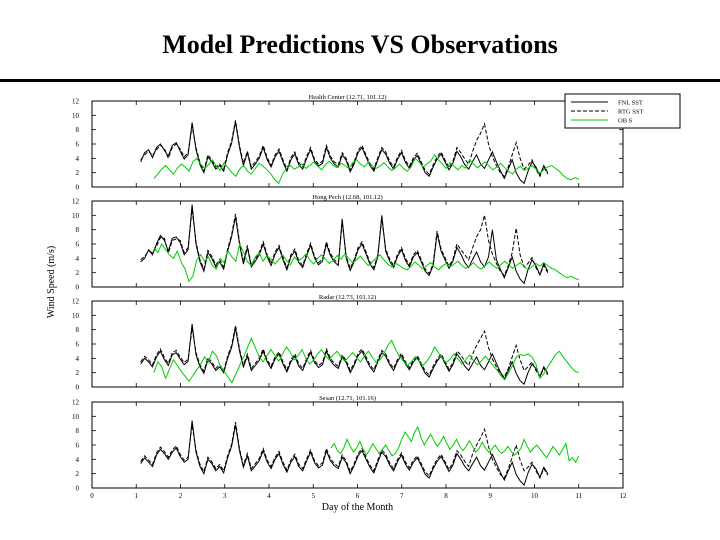  I want to click on x-tick-label: 11, so click(578, 496).